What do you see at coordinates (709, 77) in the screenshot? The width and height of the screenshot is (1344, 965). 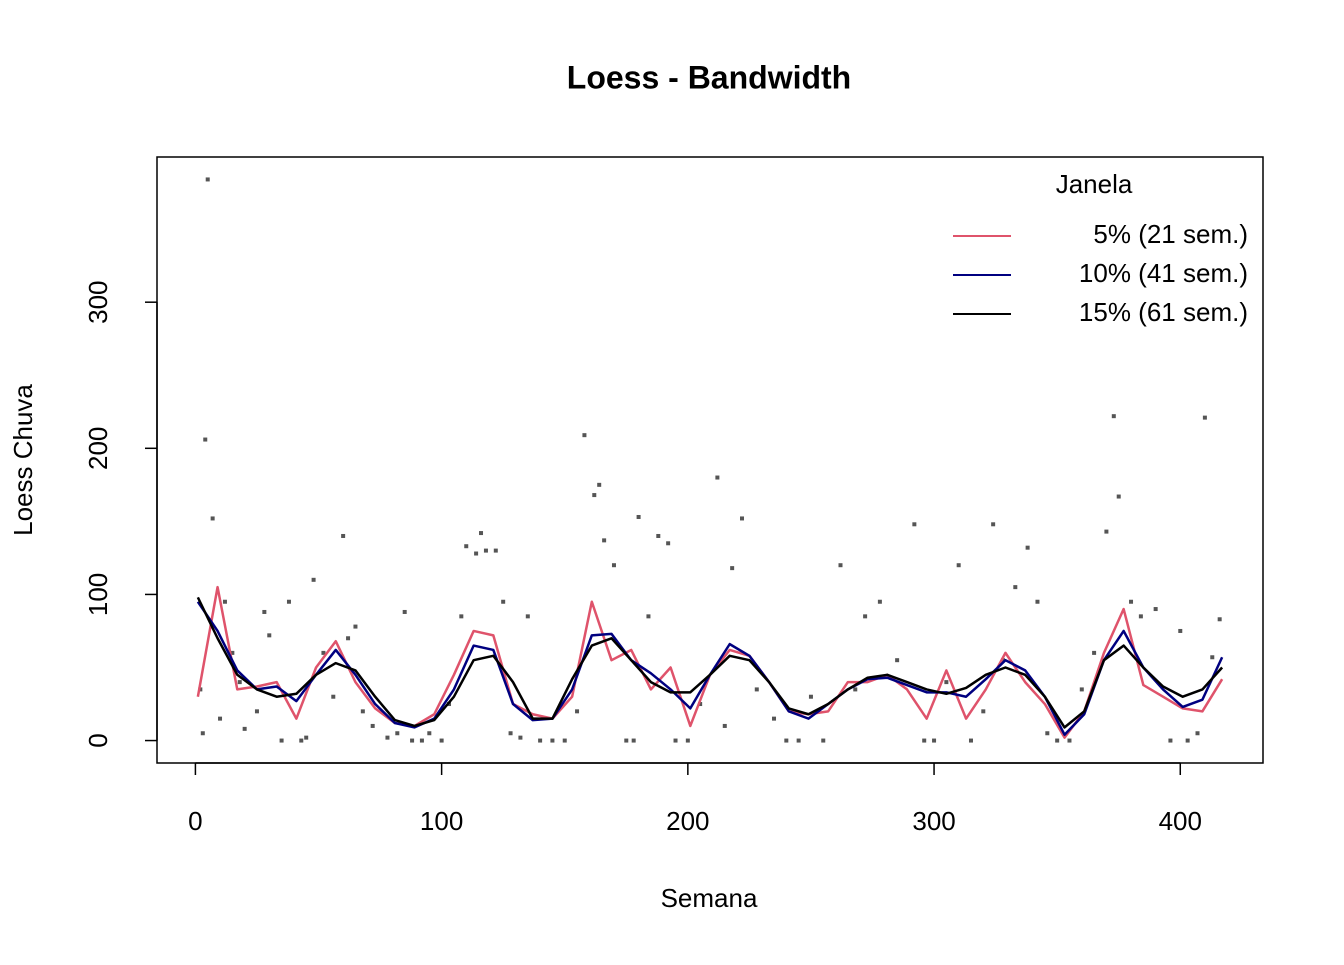 I see `chart-title: Loess - Bandwidth` at bounding box center [709, 77].